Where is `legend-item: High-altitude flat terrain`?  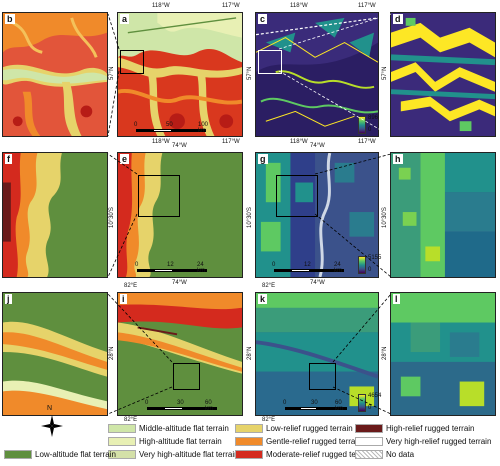
legend-item: High-altitude flat terrain is located at coordinates (165, 441).